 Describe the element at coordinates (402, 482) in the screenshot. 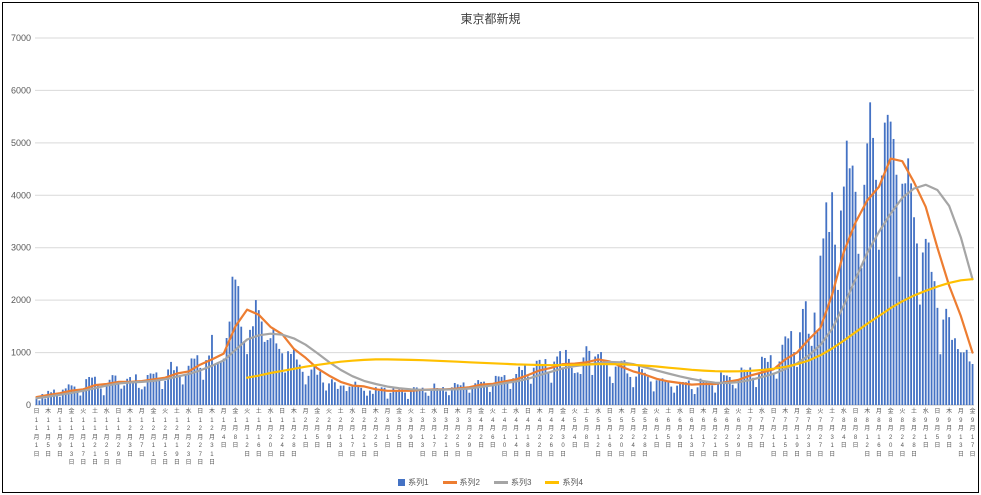

I see `bar-swatch-icon` at that location.